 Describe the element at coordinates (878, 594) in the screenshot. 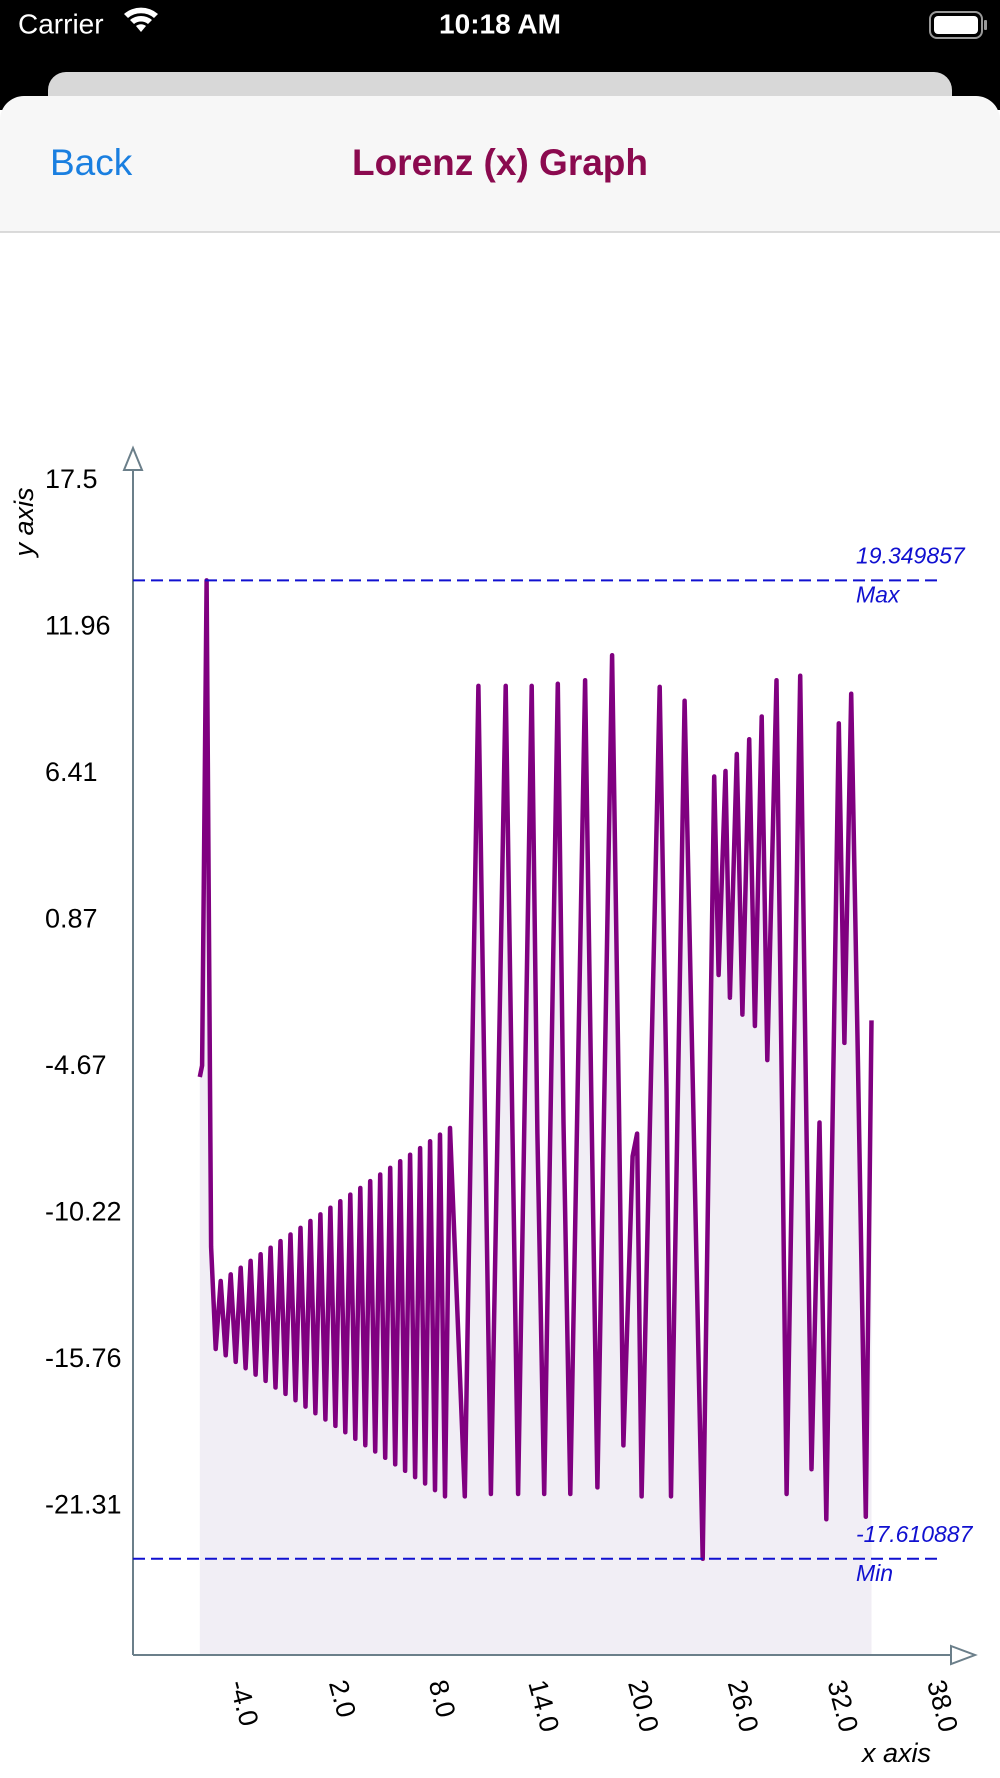

I see `max-caption: Max` at that location.